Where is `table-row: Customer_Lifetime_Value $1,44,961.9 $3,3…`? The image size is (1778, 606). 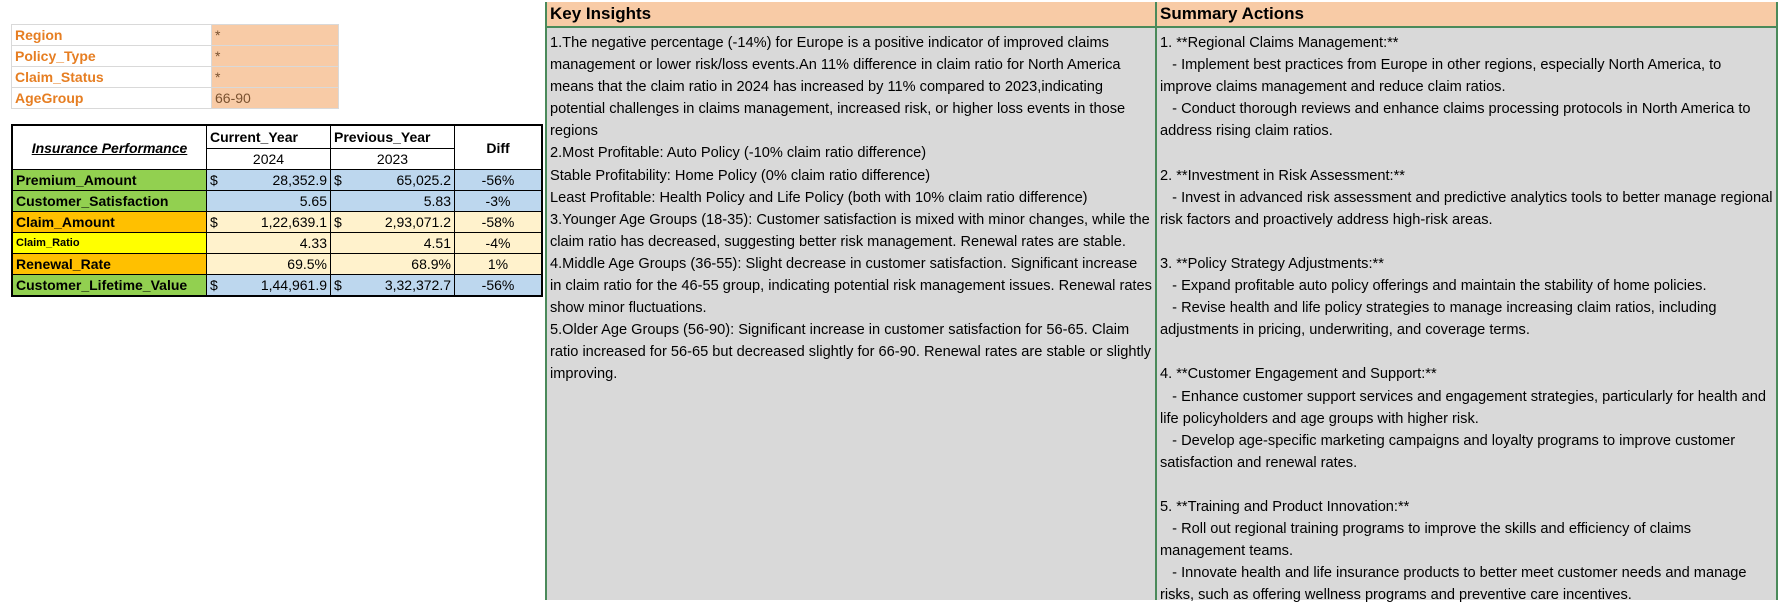
table-row: Customer_Lifetime_Value $1,44,961.9 $3,3… is located at coordinates (277, 285).